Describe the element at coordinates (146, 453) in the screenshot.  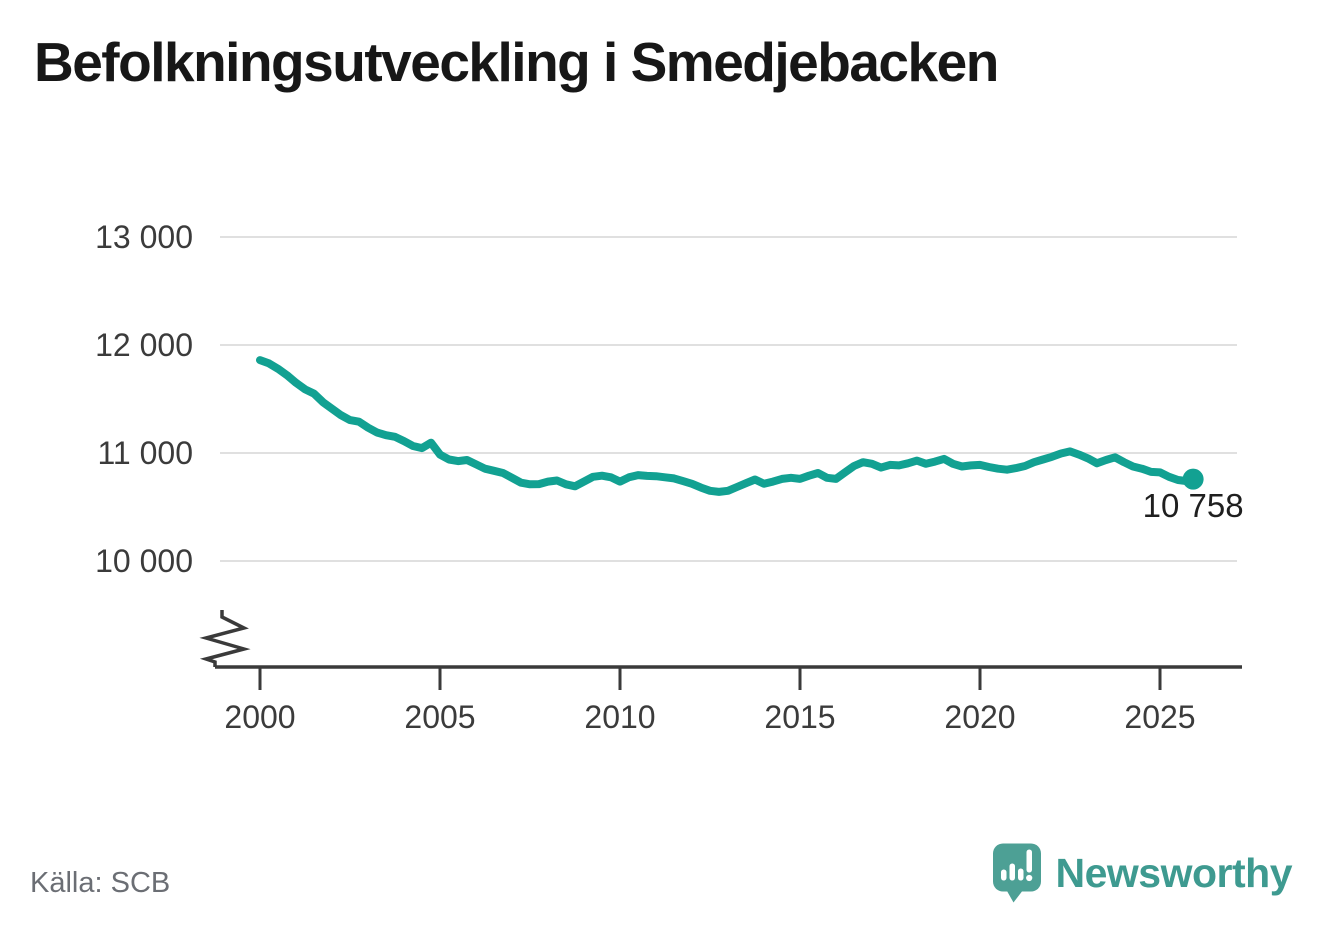
I see `y-axis-tick-label: 11 000` at that location.